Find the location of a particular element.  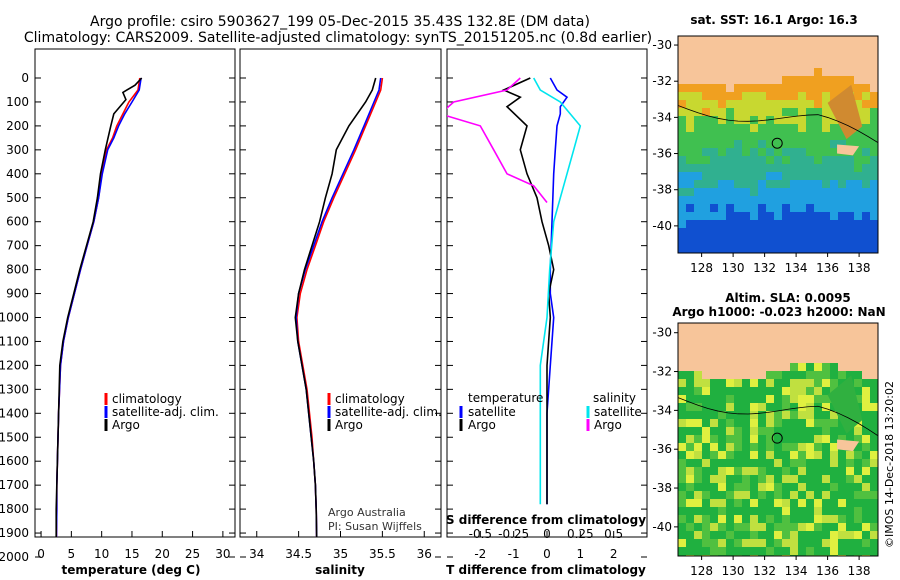

map-lat-label: -34 is located at coordinates (662, 410).